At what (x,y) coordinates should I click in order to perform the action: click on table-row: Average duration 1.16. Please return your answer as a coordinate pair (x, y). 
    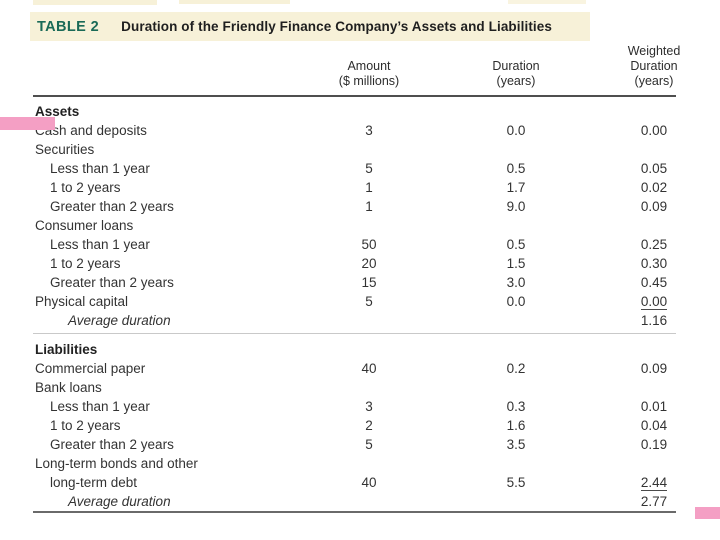
    Looking at the image, I should click on (357, 320).